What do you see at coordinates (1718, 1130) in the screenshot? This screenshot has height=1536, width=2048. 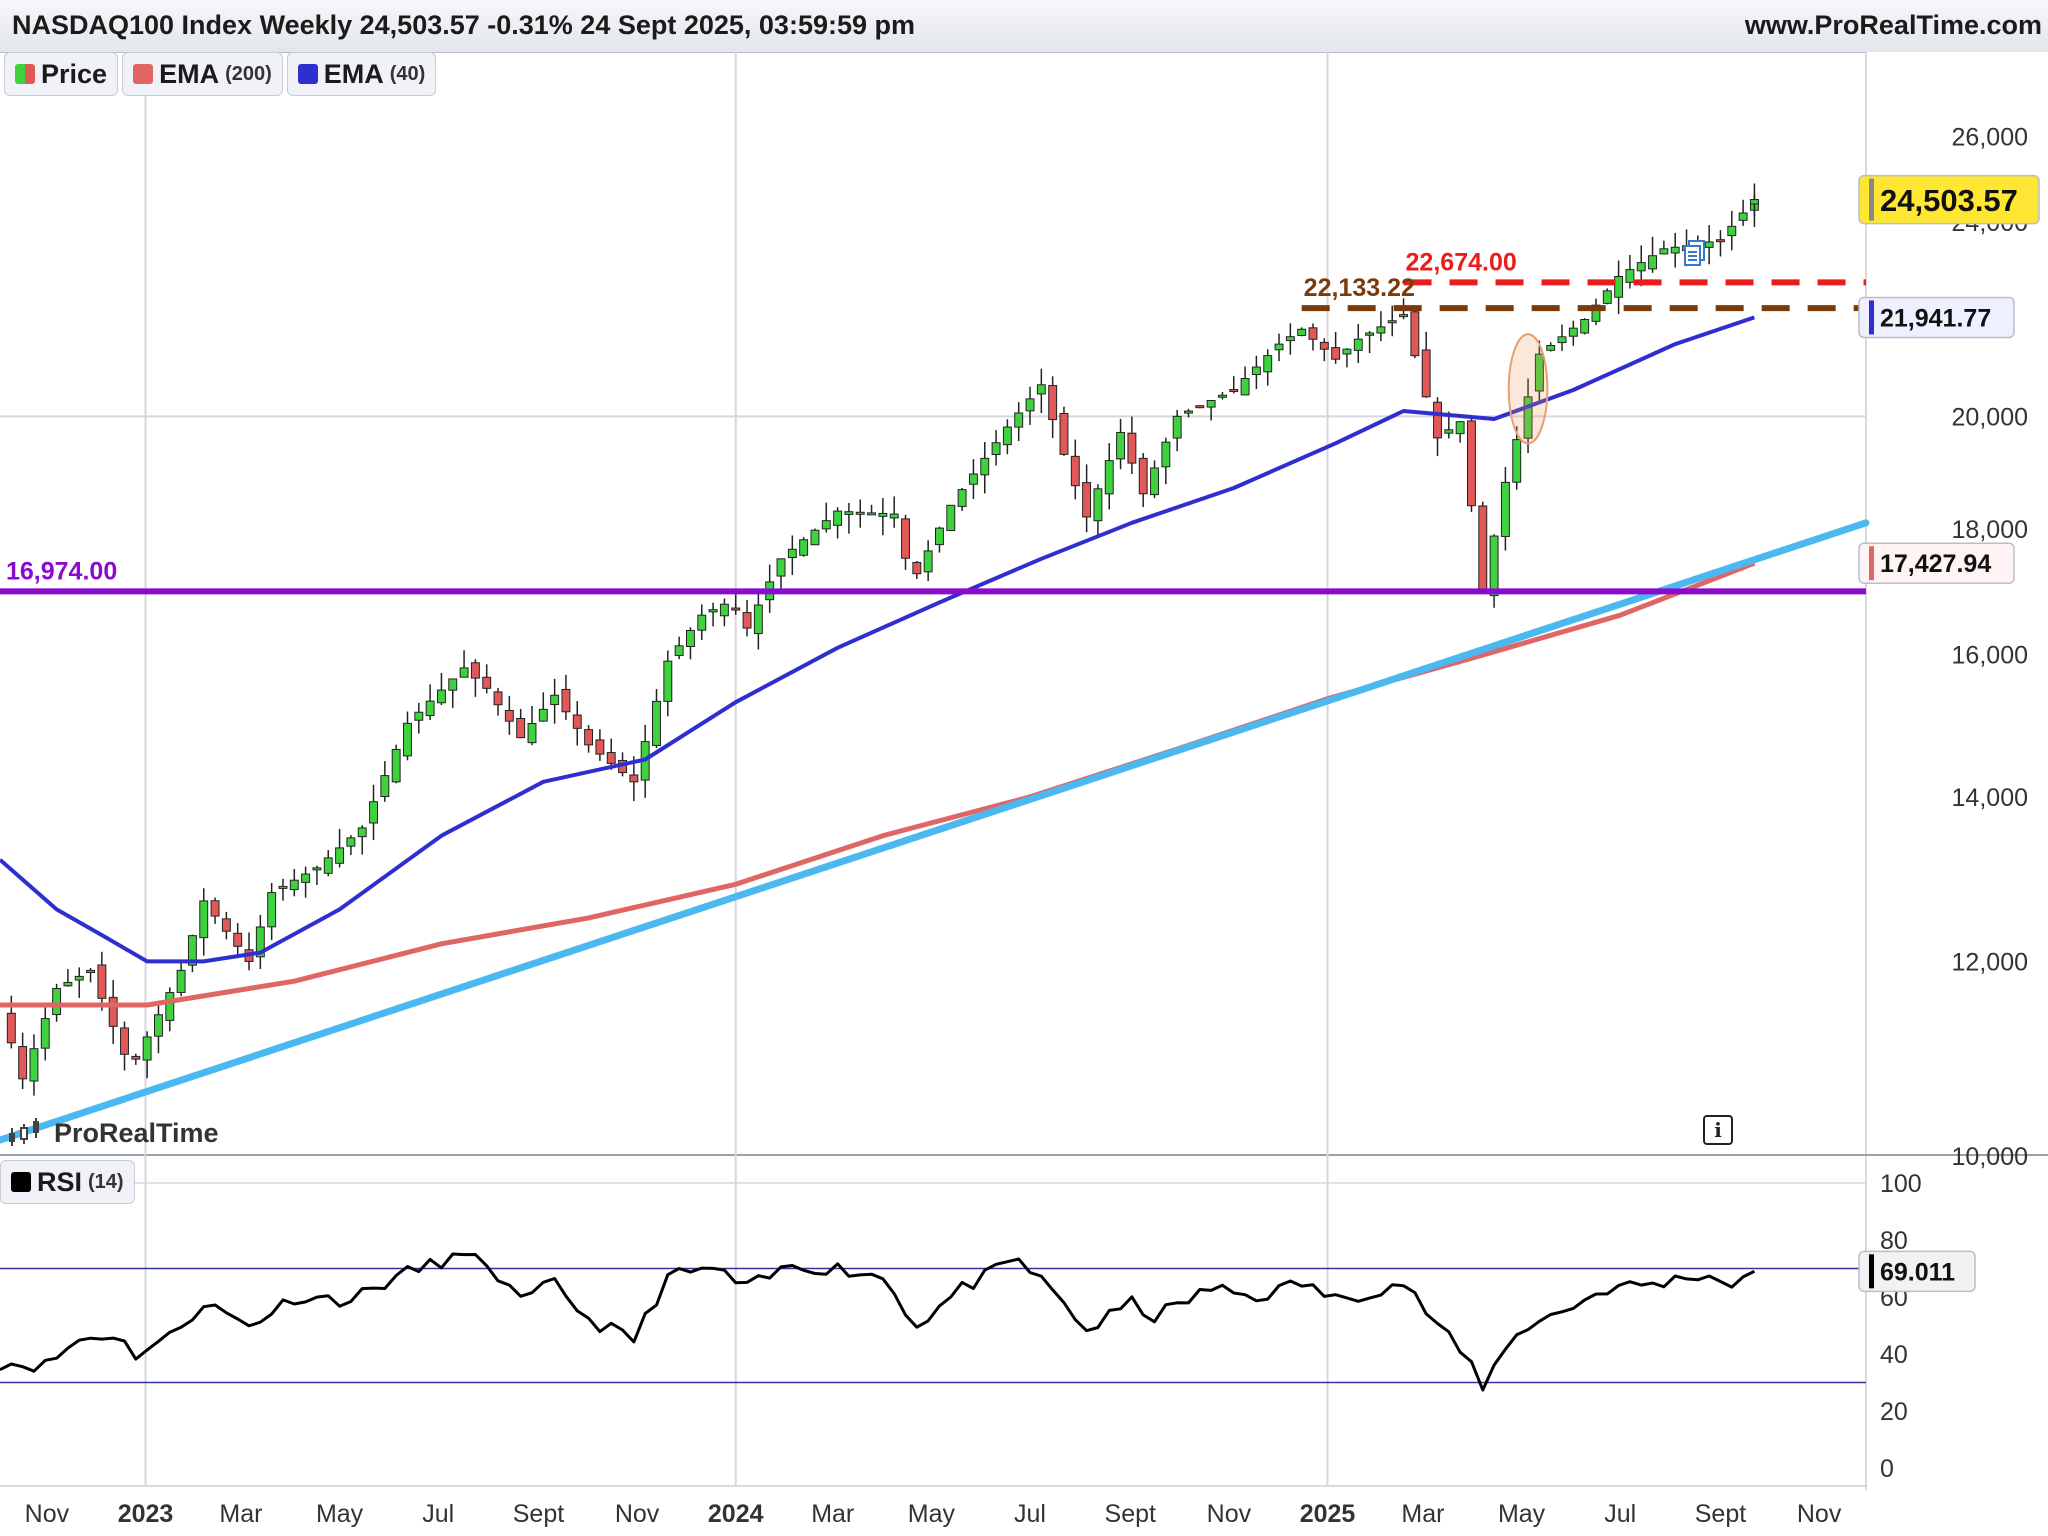 I see `info-icon: i` at bounding box center [1718, 1130].